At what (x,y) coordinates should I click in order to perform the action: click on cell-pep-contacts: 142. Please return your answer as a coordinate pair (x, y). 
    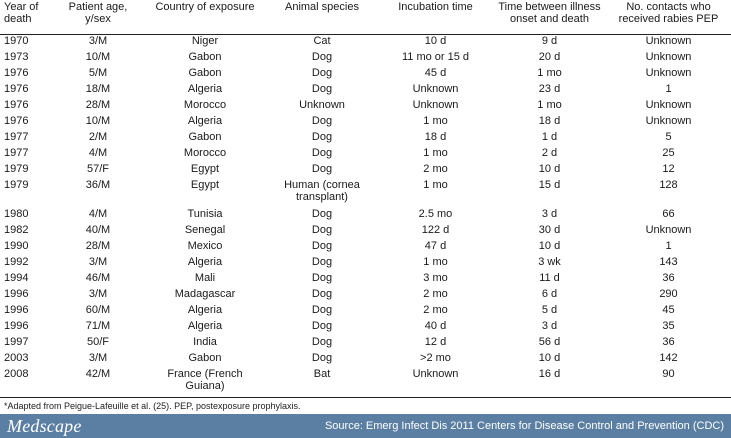
    Looking at the image, I should click on (668, 358).